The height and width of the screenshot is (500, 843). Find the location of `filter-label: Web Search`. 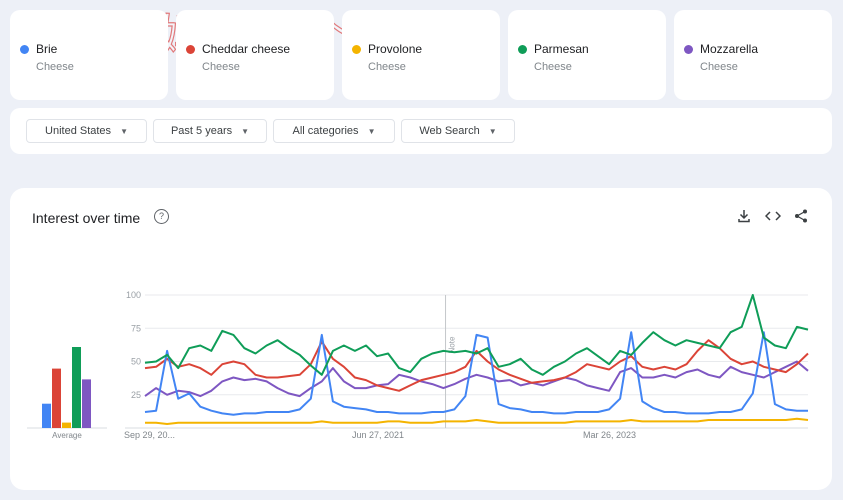

filter-label: Web Search is located at coordinates (449, 131).